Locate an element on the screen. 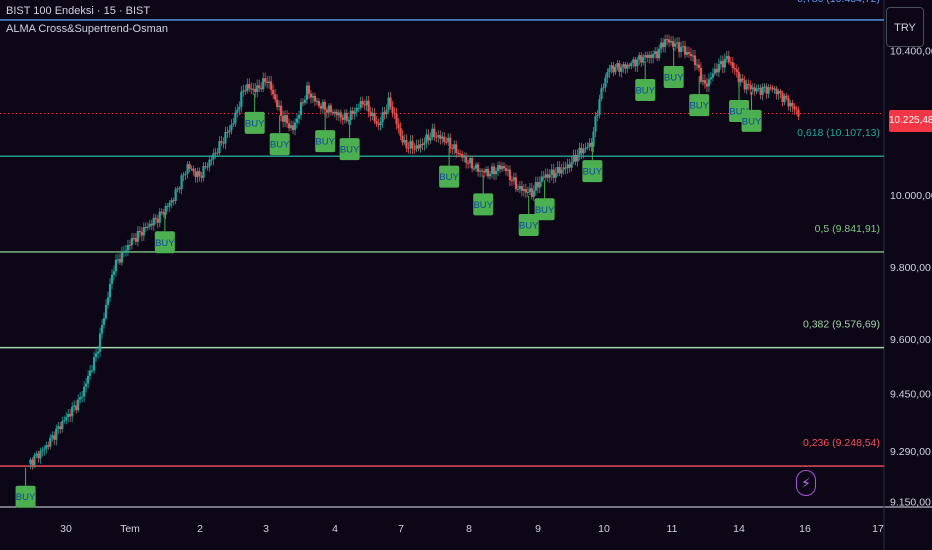  time-tick-label: 7 is located at coordinates (401, 529).